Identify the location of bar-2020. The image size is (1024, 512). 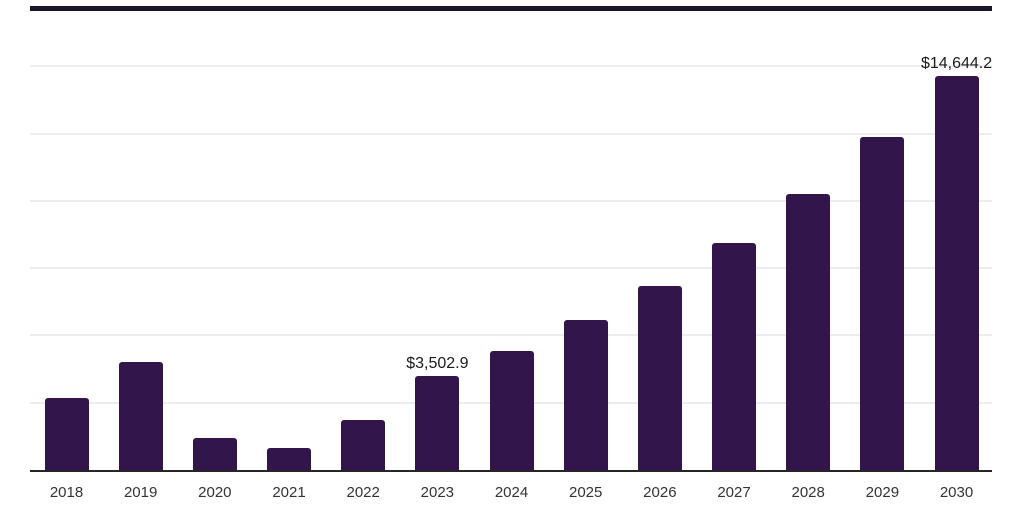
(214, 453).